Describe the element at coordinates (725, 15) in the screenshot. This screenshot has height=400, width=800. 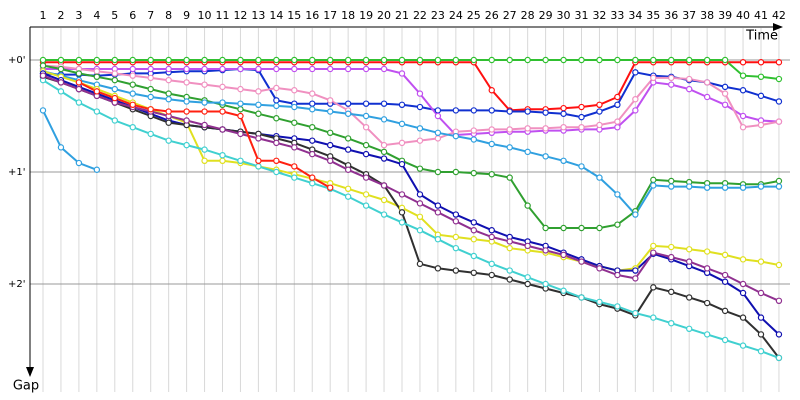
I see `x-tick-label: 39` at that location.